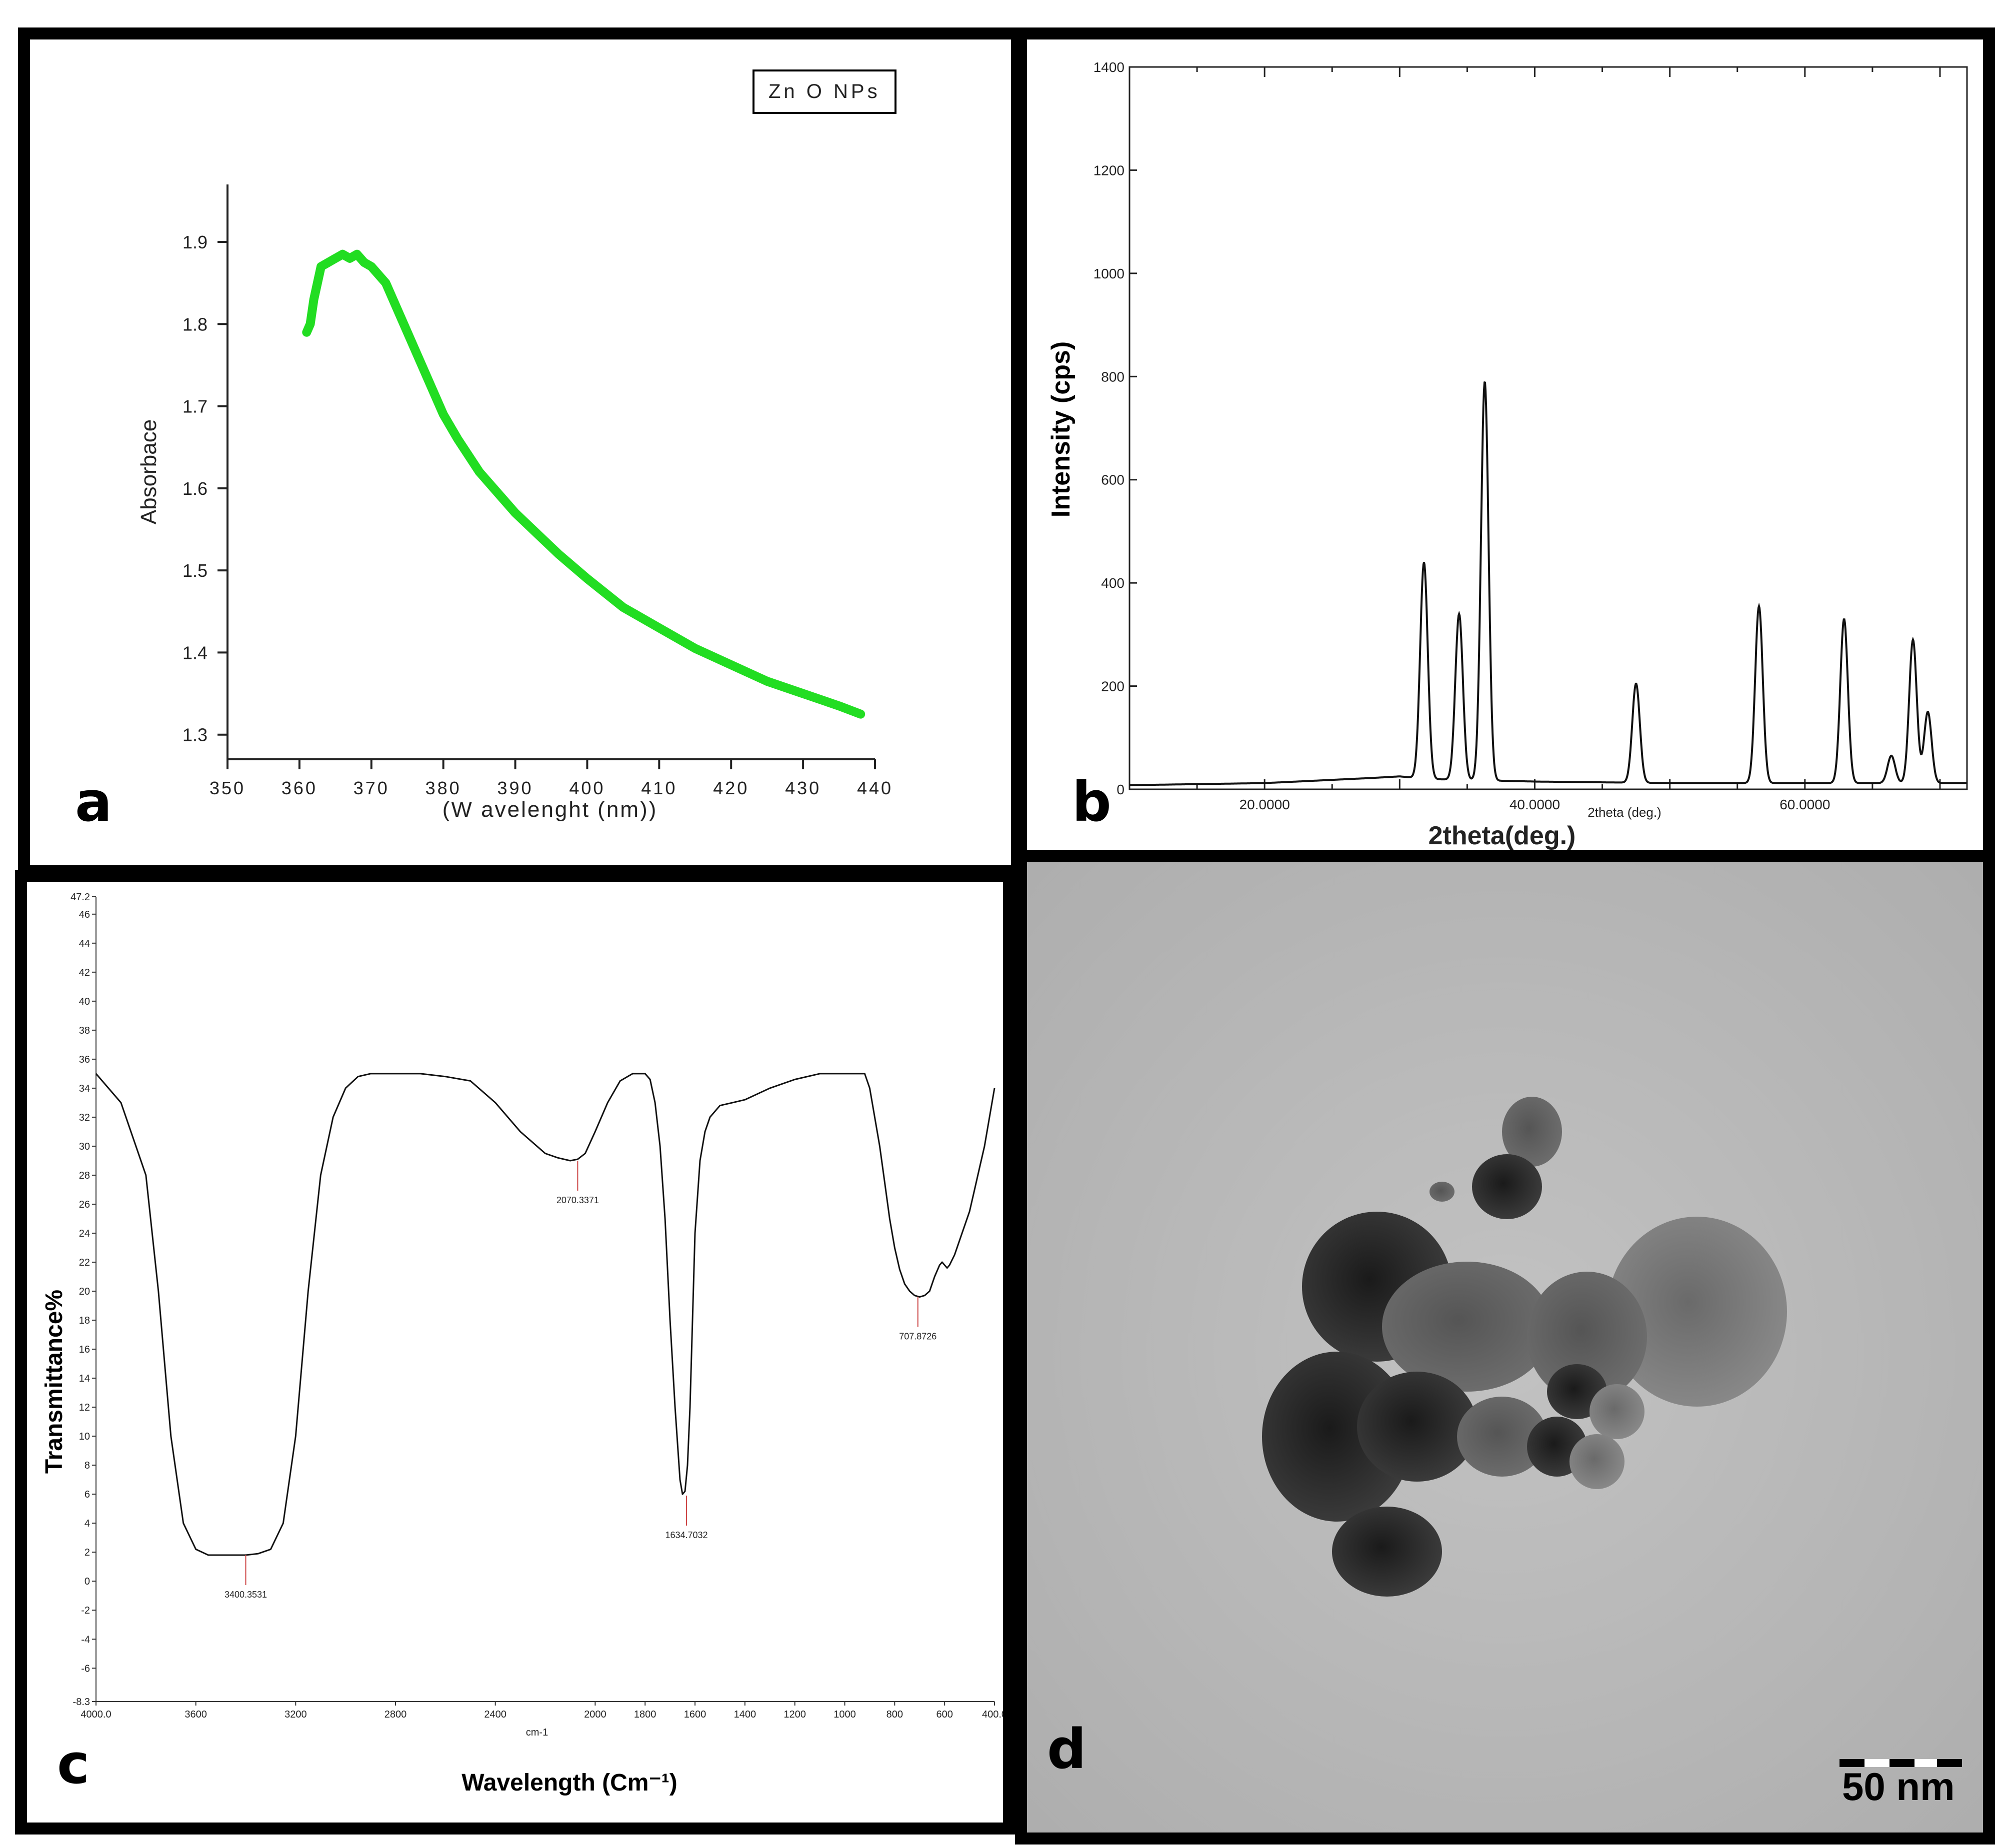 Image resolution: width=2009 pixels, height=1848 pixels. Describe the element at coordinates (1109, 170) in the screenshot. I see `y-tick-label: 1200` at that location.